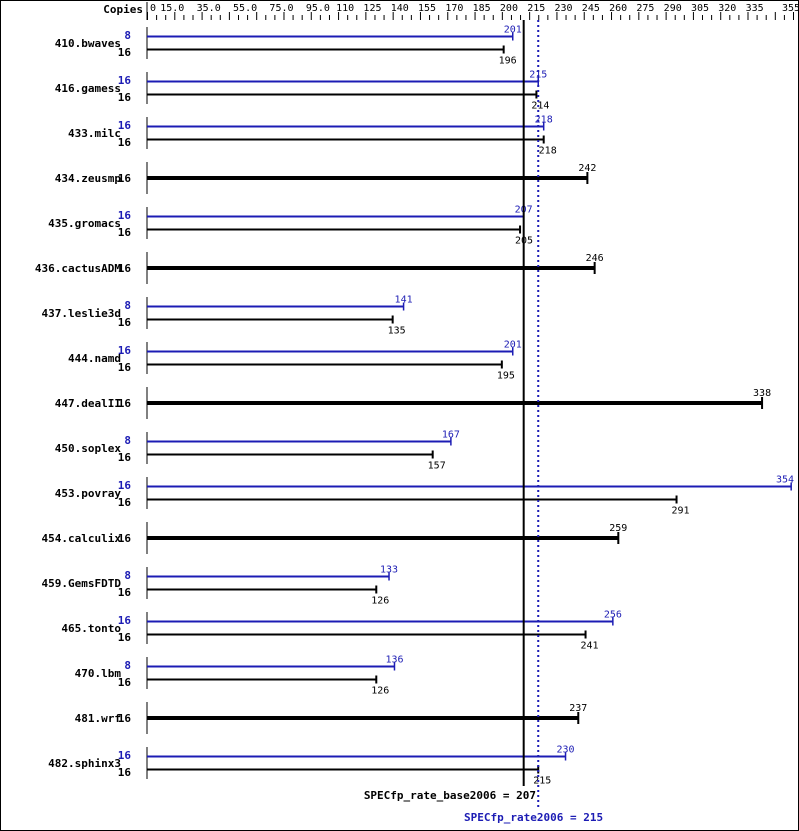 This screenshot has height=831, width=799. What do you see at coordinates (94, 358) in the screenshot?
I see `benchmark-name: 444.namd` at bounding box center [94, 358].